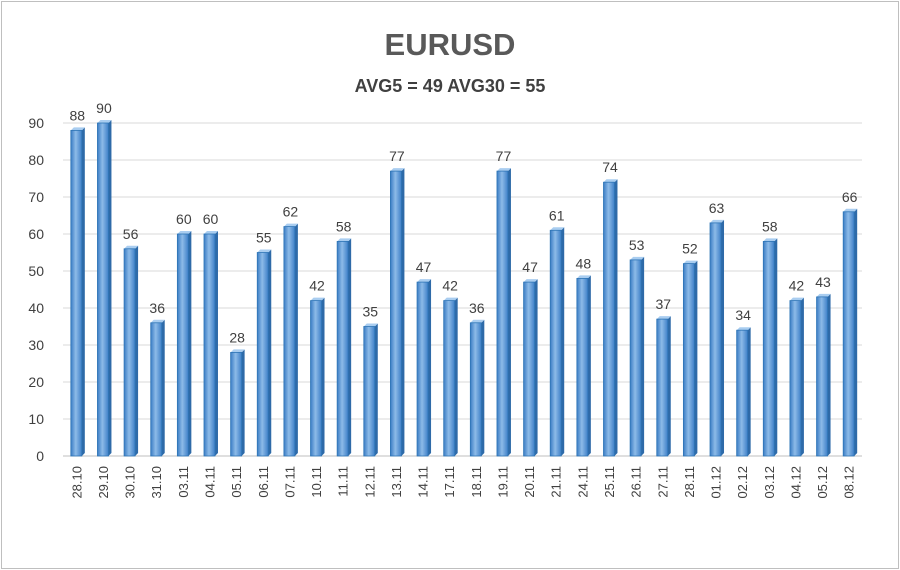 The height and width of the screenshot is (570, 900). Describe the element at coordinates (716, 482) in the screenshot. I see `x-tick-label: 01.12` at that location.